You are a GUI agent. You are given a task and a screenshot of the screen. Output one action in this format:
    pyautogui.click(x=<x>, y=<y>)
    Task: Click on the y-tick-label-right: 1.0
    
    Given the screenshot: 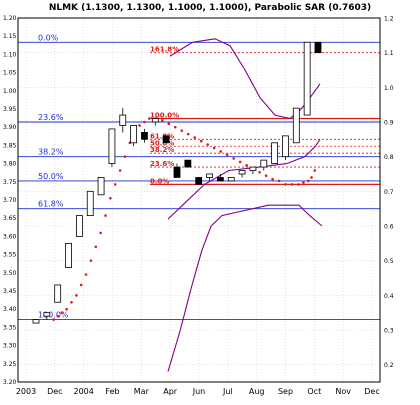 What is the action you would take?
    pyautogui.click(x=389, y=88)
    